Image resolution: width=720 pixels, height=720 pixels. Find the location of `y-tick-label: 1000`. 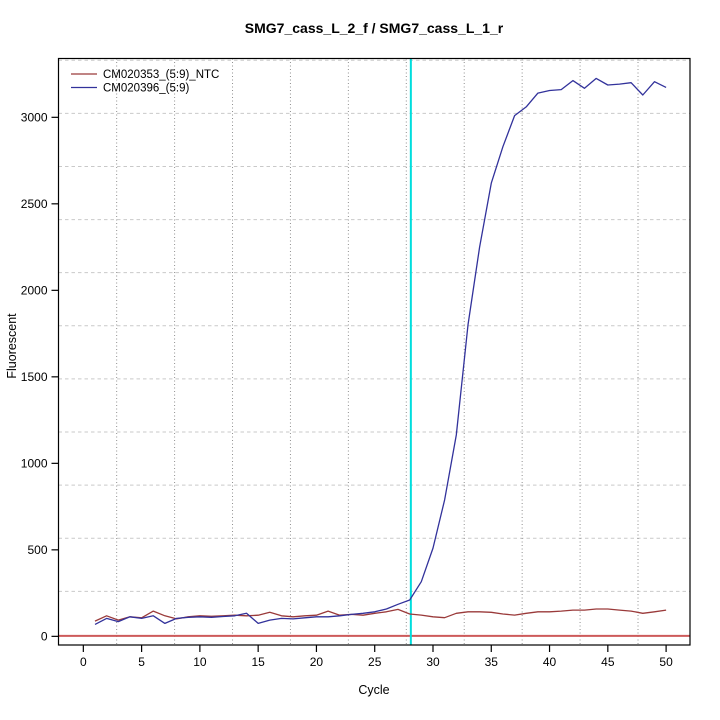

y-tick-label: 1000 is located at coordinates (34, 463).